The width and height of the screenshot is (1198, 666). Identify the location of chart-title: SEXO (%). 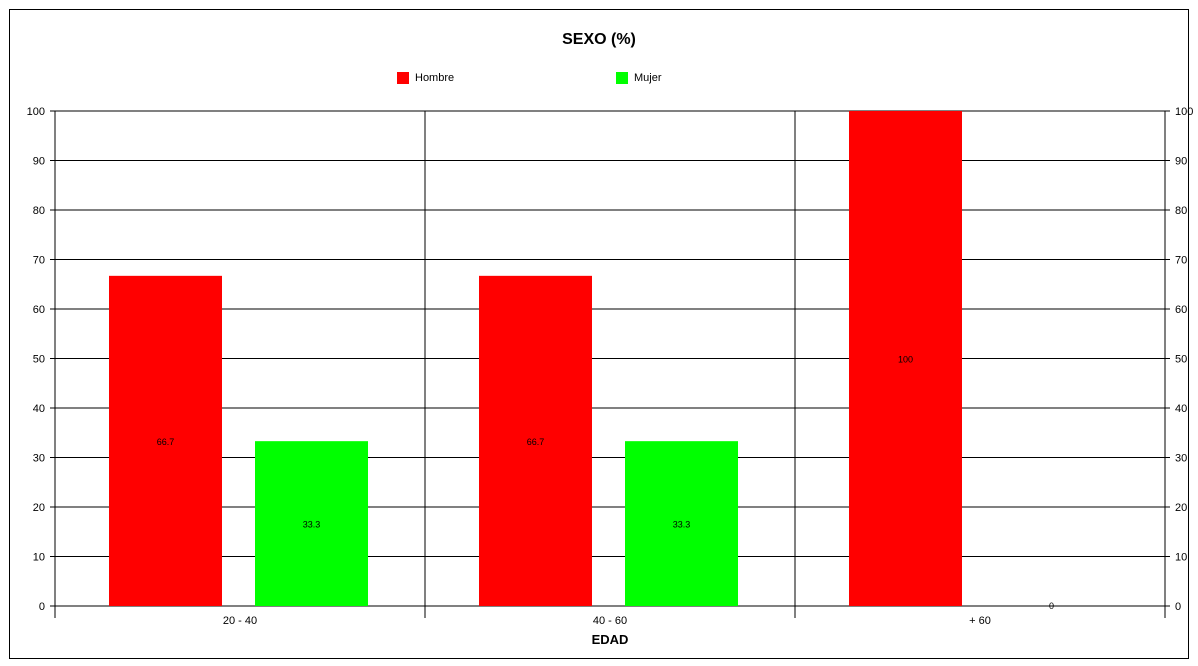
(599, 39).